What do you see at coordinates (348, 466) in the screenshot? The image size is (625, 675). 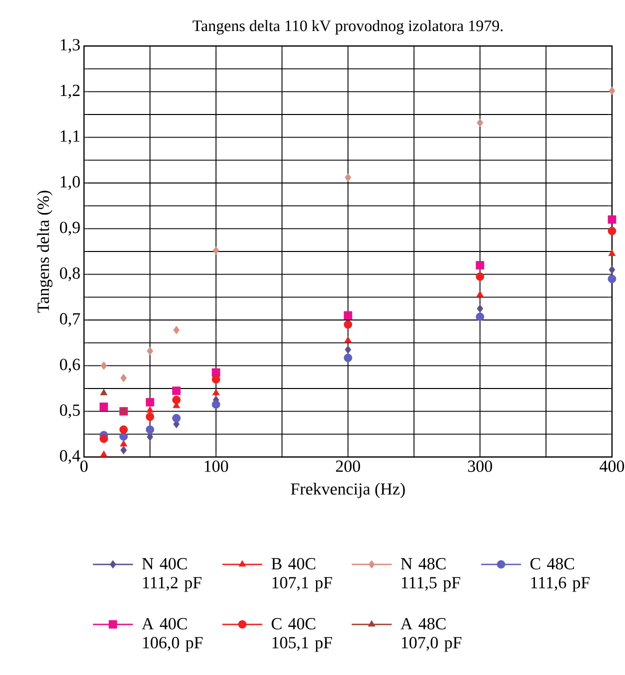 I see `x-tick-label: 200` at bounding box center [348, 466].